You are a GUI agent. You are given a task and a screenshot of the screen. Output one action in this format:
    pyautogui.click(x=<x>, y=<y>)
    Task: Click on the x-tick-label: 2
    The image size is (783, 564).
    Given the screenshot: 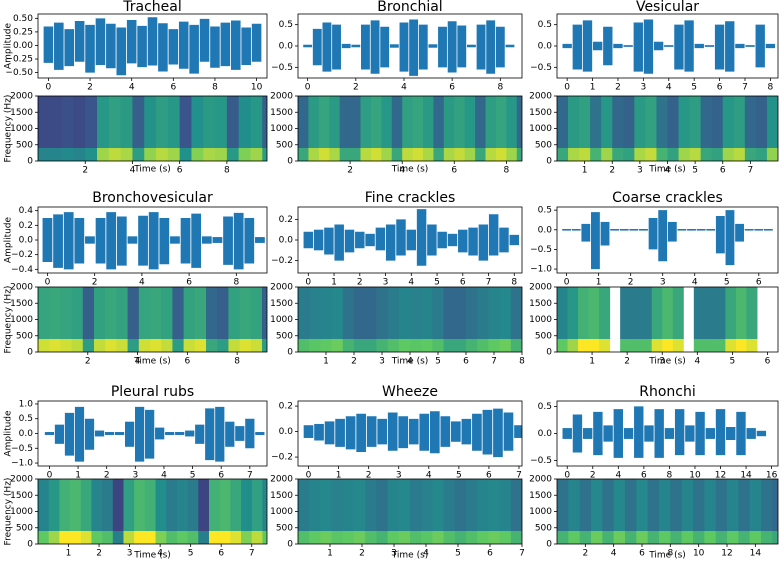 What is the action you would take?
    pyautogui.click(x=369, y=476)
    